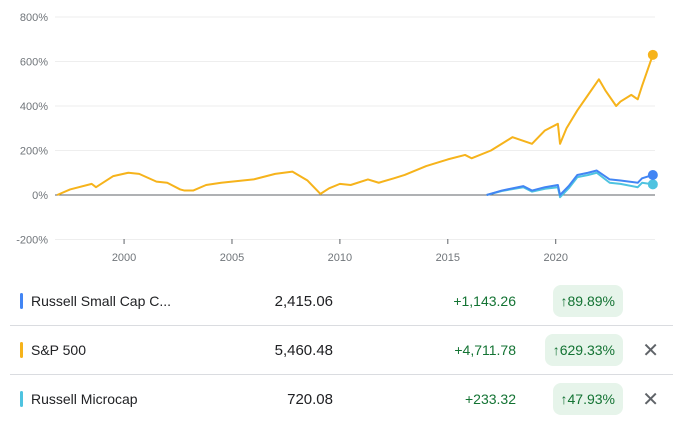 The height and width of the screenshot is (441, 684). I want to click on percent-badge: ↑47.93%, so click(587, 399).